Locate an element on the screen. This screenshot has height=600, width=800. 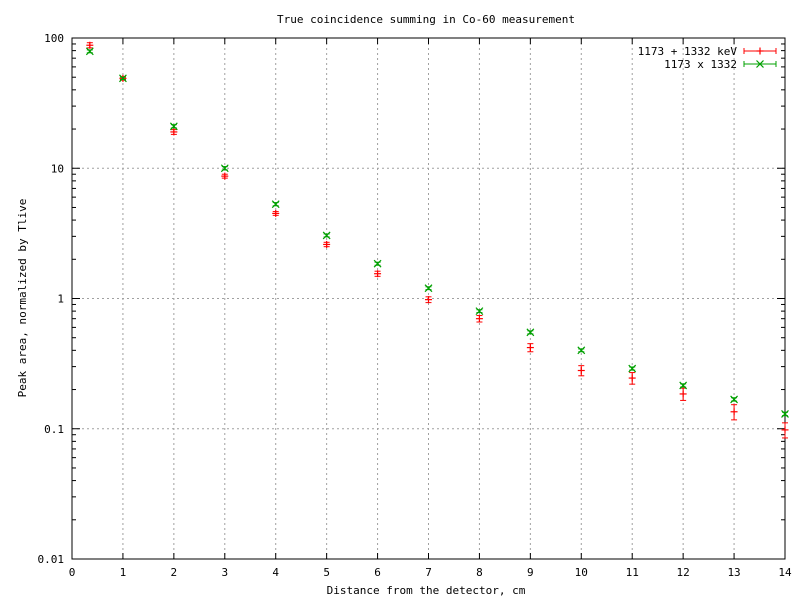
legend-label: 1173 + 1332 keV is located at coordinates (688, 51).